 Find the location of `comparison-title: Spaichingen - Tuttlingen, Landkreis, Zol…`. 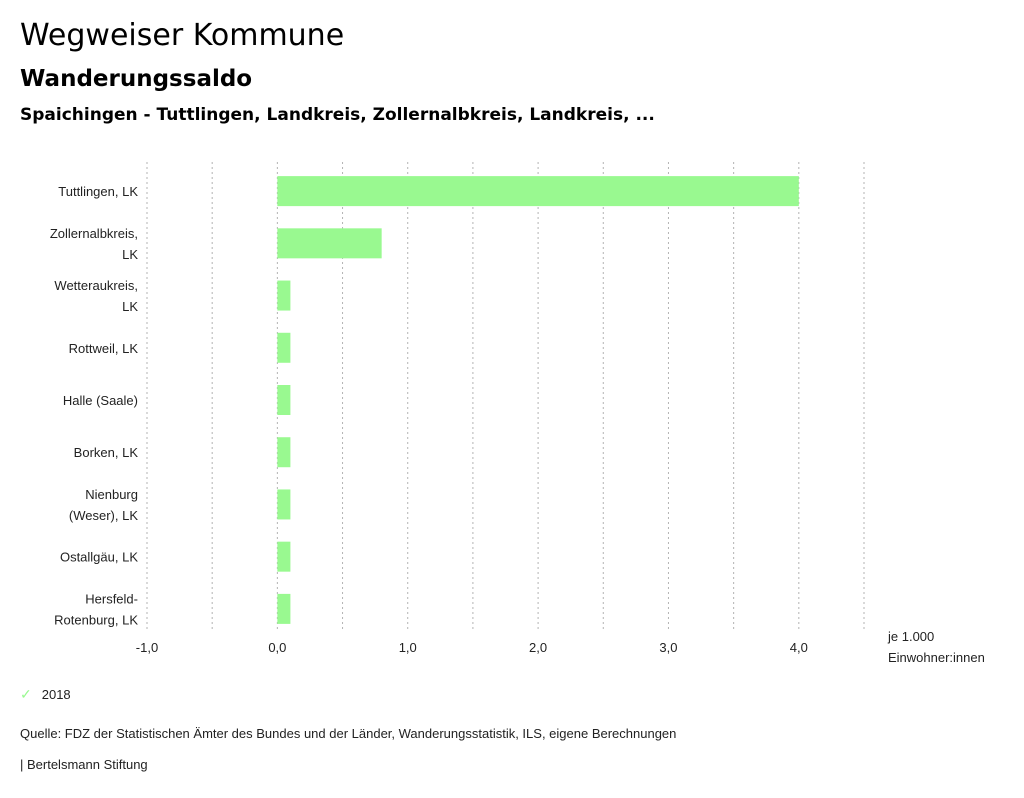

comparison-title: Spaichingen - Tuttlingen, Landkreis, Zol… is located at coordinates (337, 115).